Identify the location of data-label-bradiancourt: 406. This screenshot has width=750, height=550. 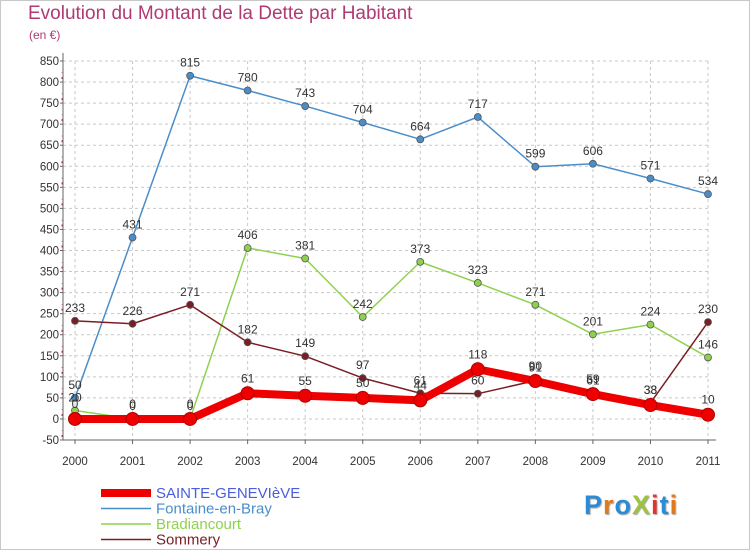
(248, 235).